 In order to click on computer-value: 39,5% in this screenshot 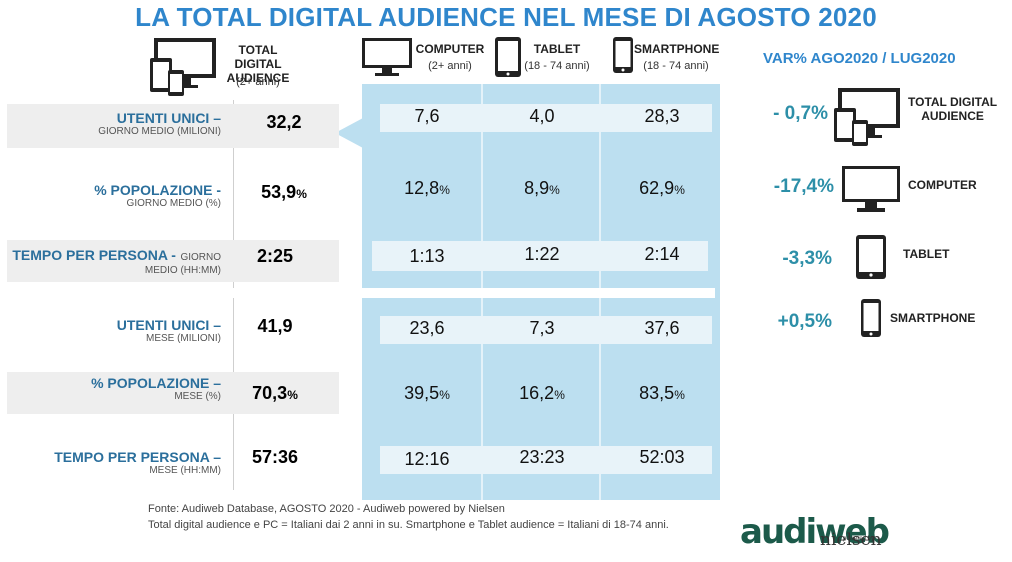, I will do `click(427, 393)`.